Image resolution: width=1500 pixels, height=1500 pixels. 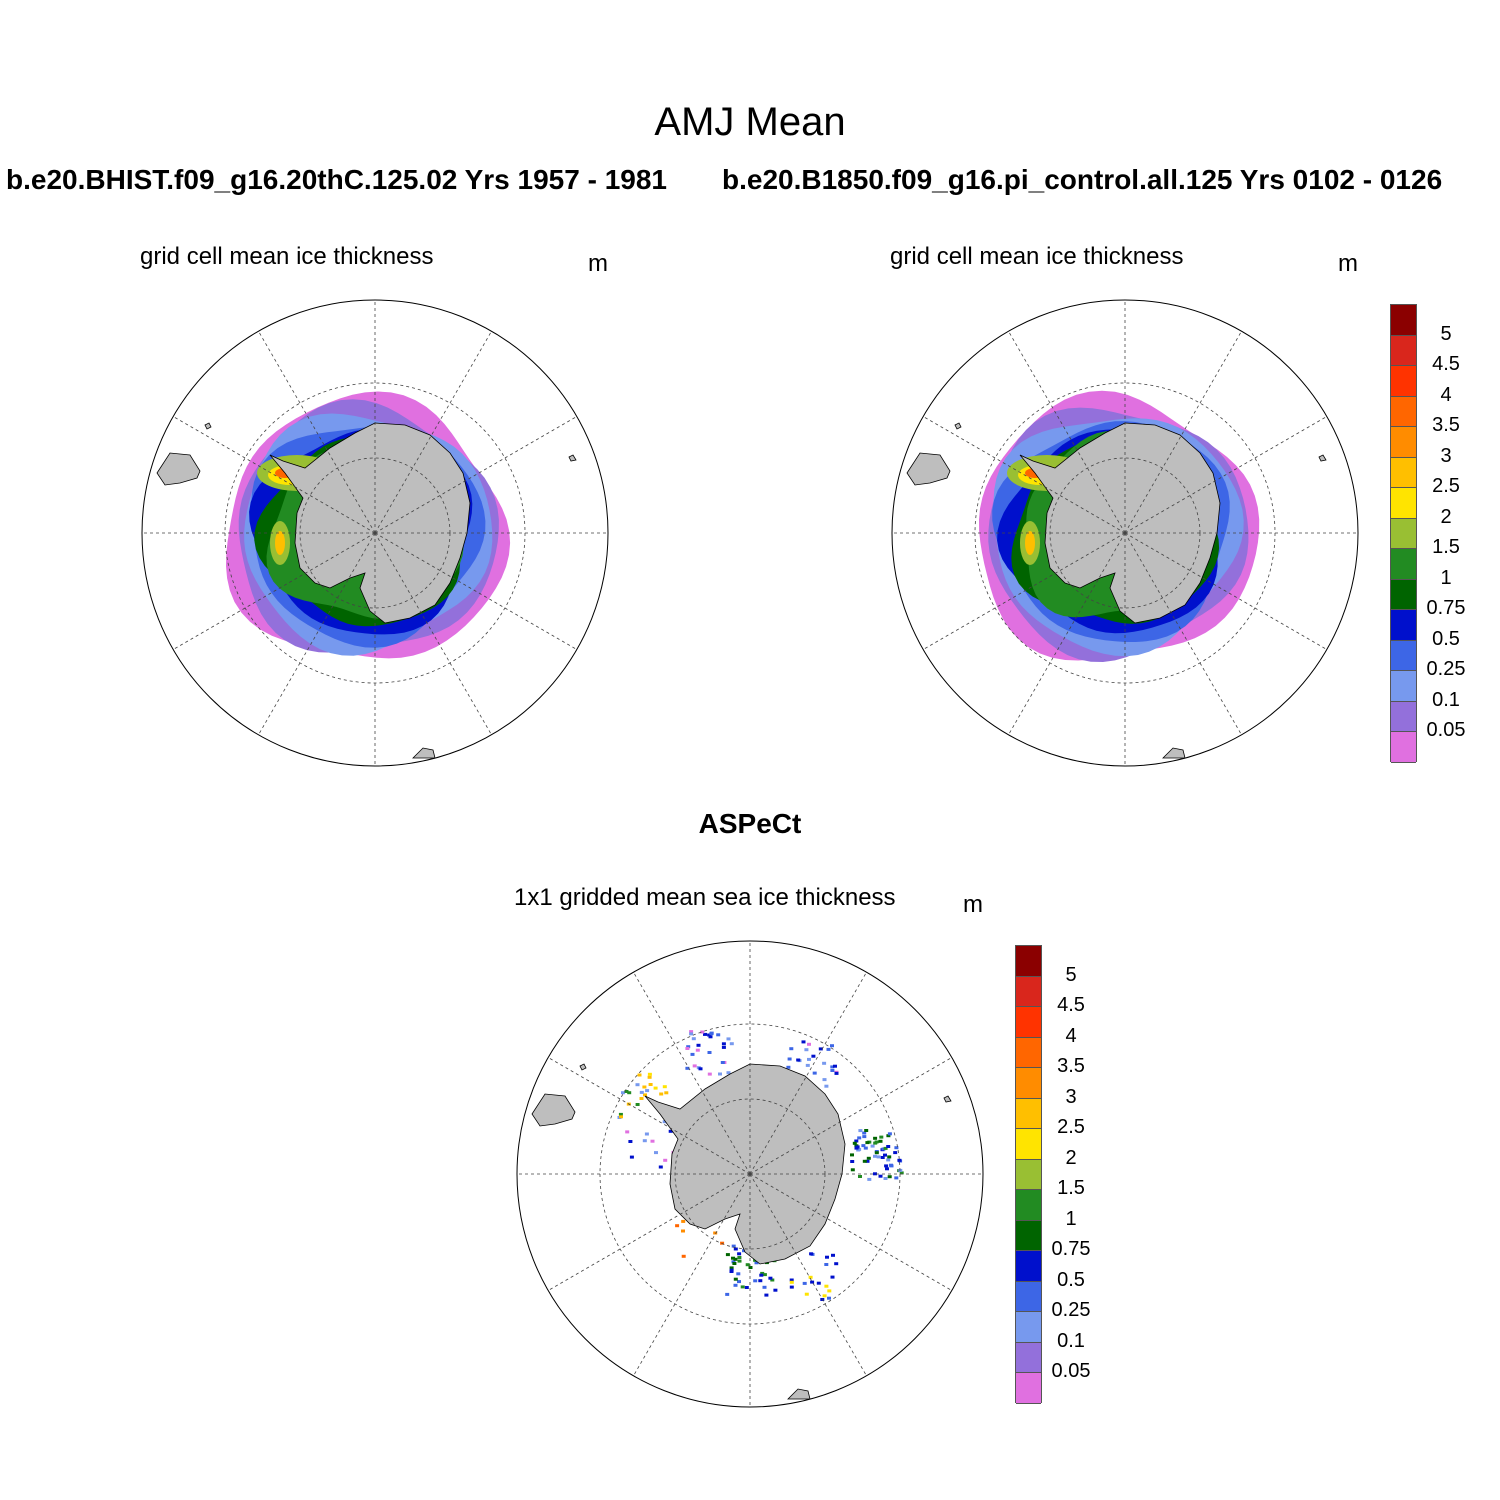 I want to click on colorbar-label: 4.5, so click(x=1071, y=1005).